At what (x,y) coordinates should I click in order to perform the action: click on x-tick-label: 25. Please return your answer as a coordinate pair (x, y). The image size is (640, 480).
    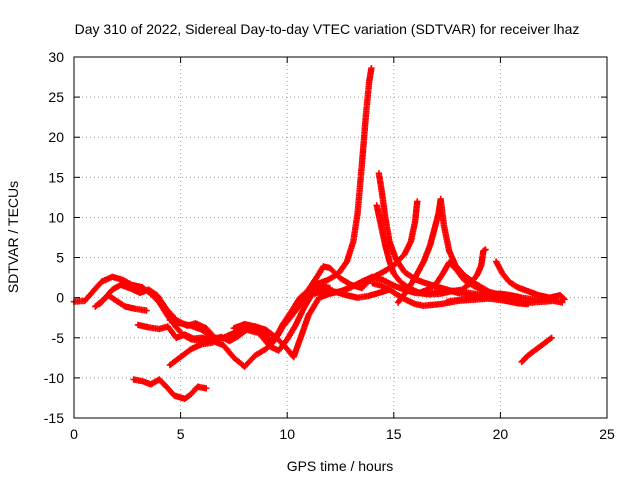
    Looking at the image, I should click on (607, 434).